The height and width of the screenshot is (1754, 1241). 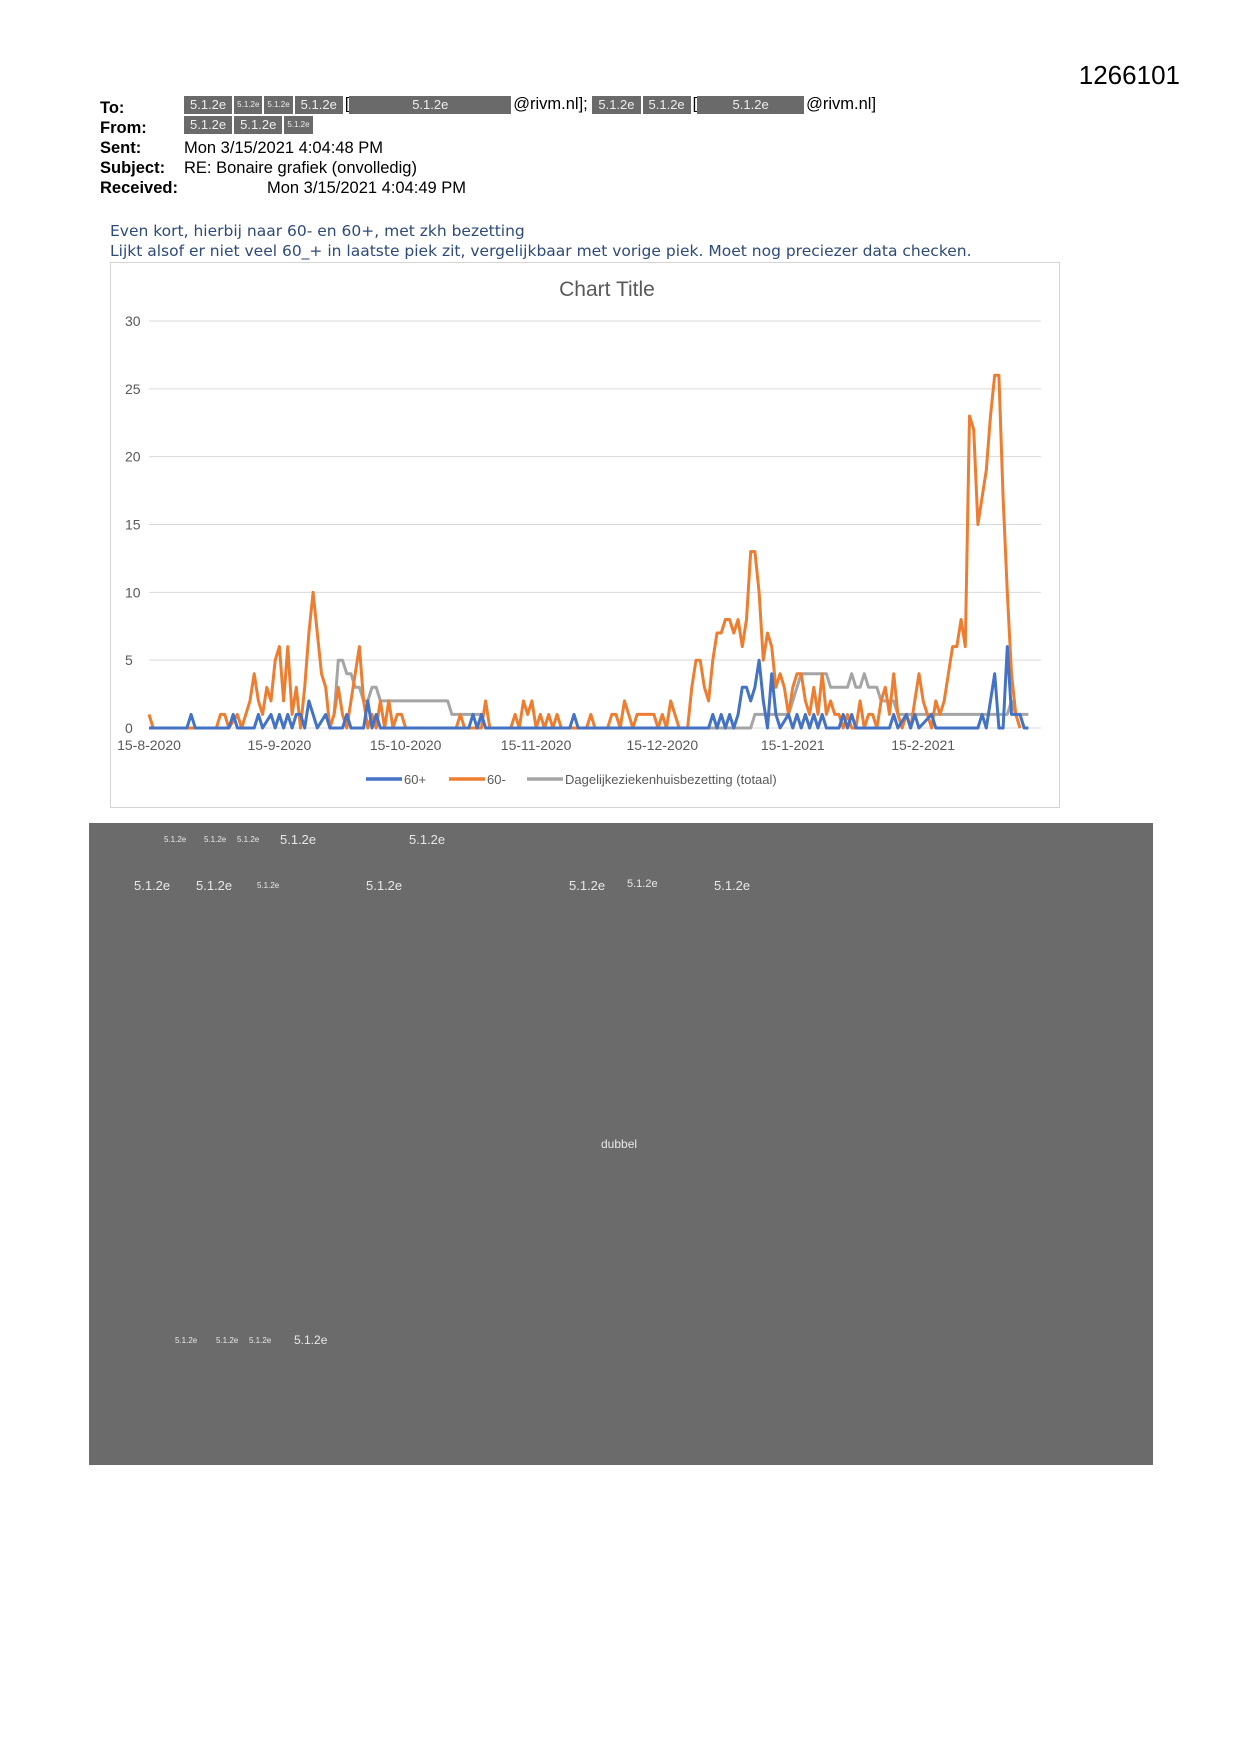 What do you see at coordinates (671, 779) in the screenshot?
I see `legend-label: Dagelijkeziekenhuisbezetting (totaal)` at bounding box center [671, 779].